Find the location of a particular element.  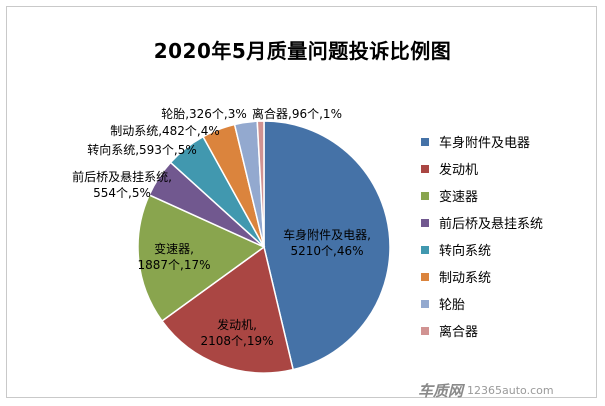

data-label-6: 制动系统,482个,4% is located at coordinates (165, 131).